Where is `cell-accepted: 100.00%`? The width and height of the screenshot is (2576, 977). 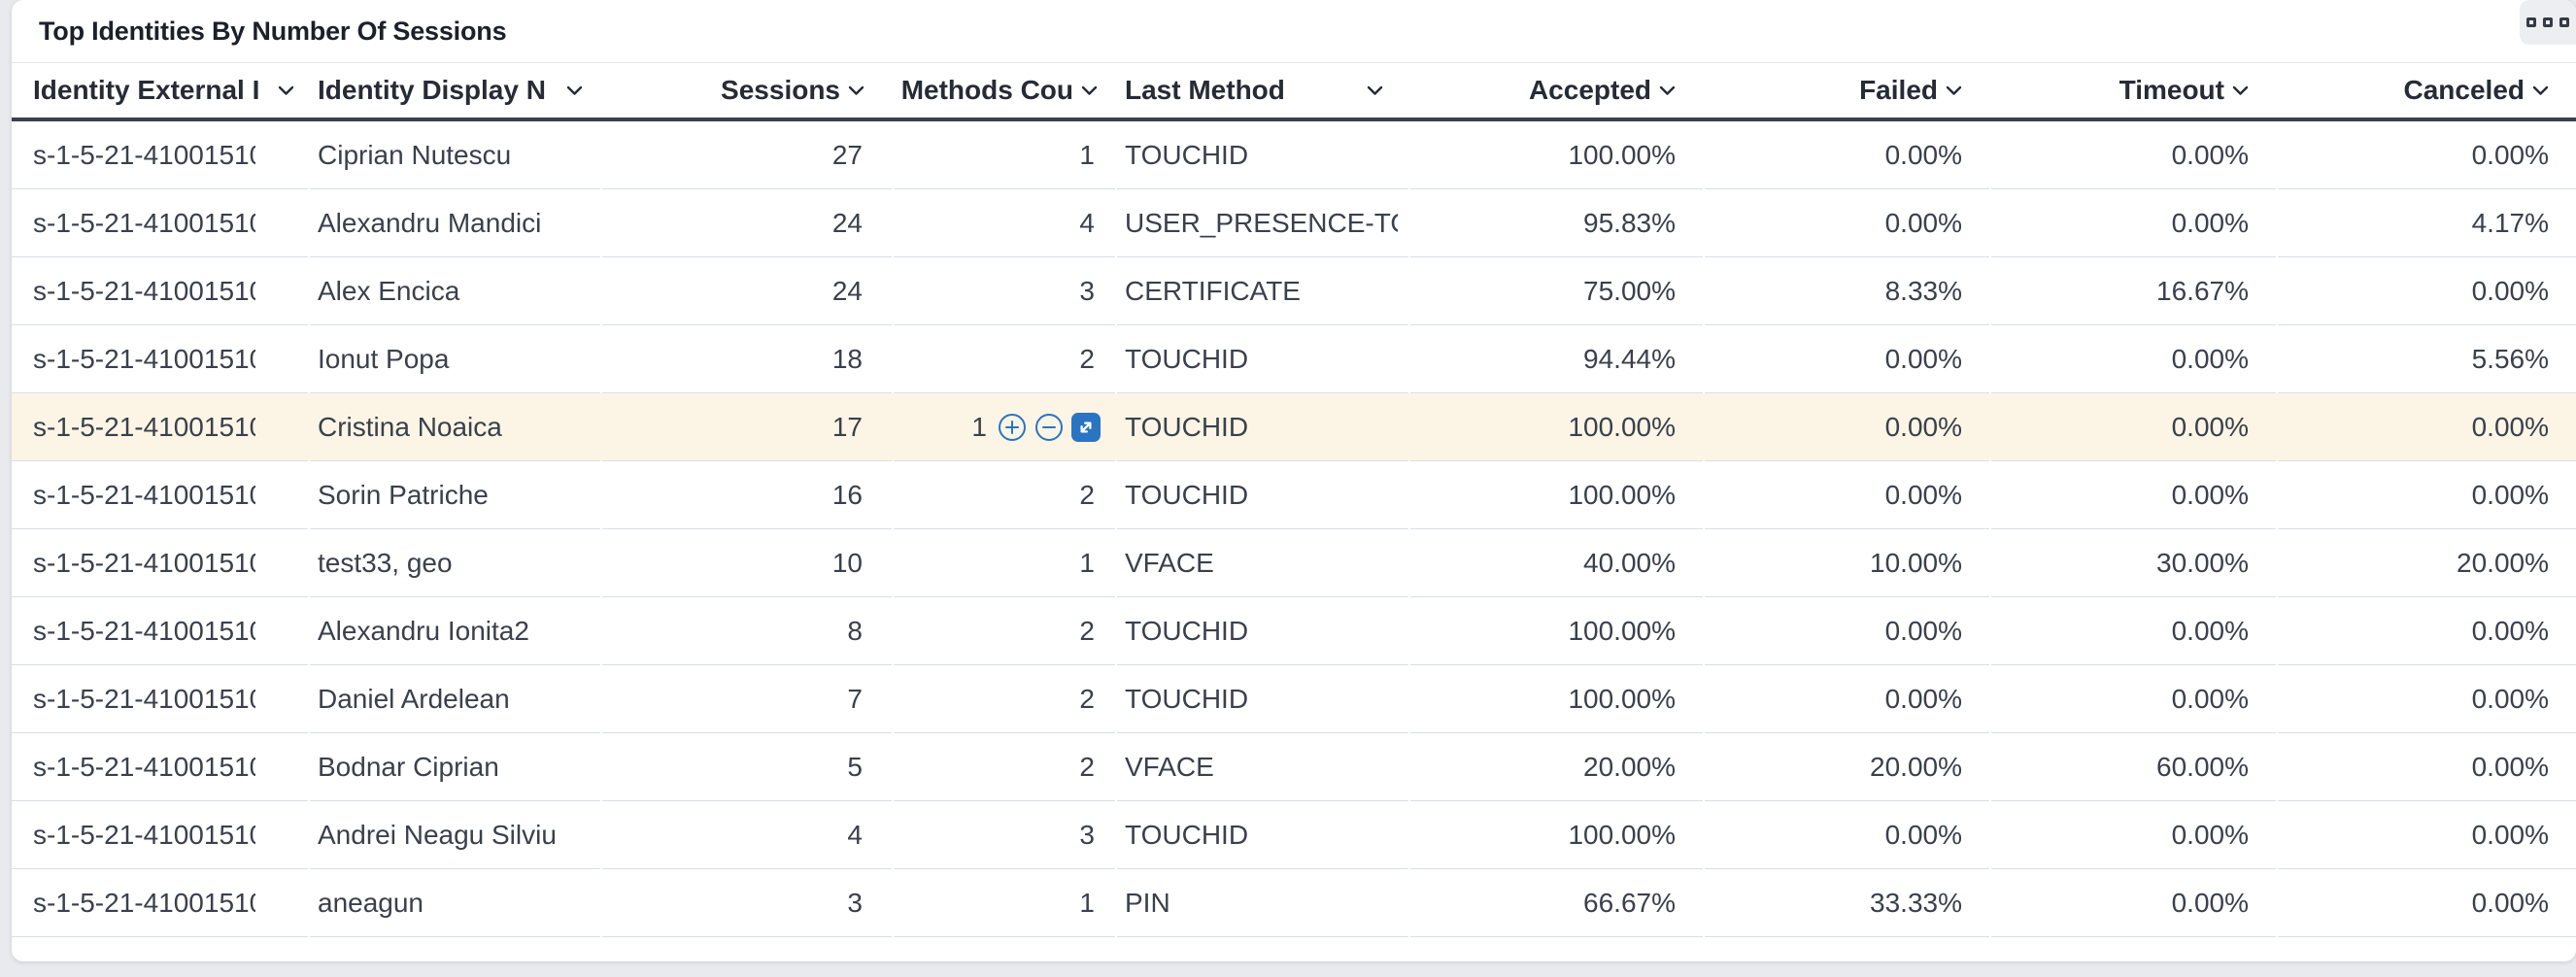 cell-accepted: 100.00% is located at coordinates (1556, 835).